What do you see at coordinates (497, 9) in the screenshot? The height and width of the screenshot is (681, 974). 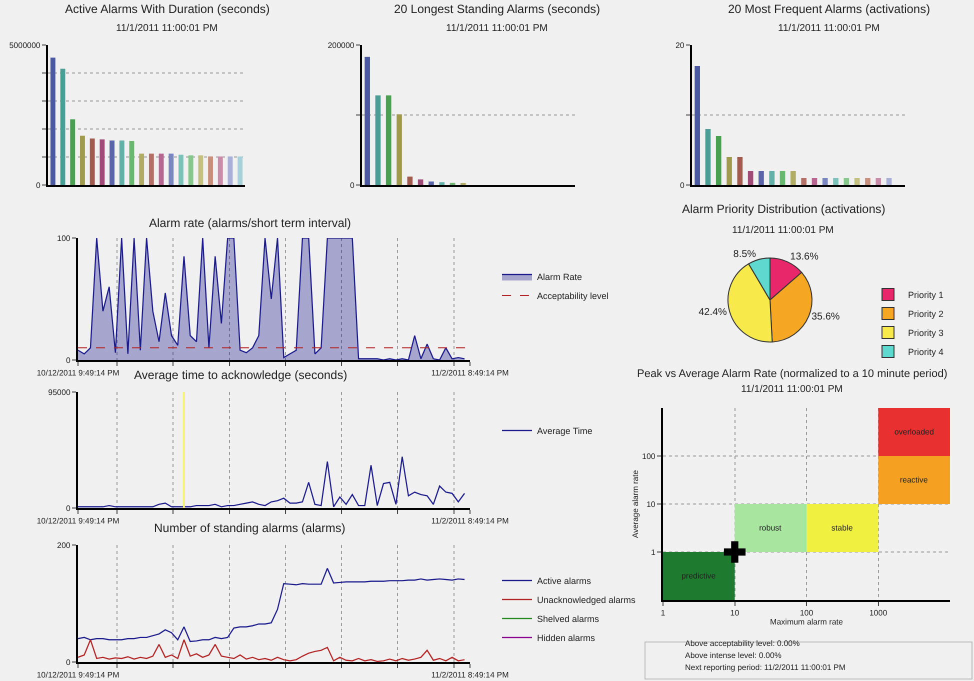 I see `chart-title: 20 Longest Standing Alarms (seconds)` at bounding box center [497, 9].